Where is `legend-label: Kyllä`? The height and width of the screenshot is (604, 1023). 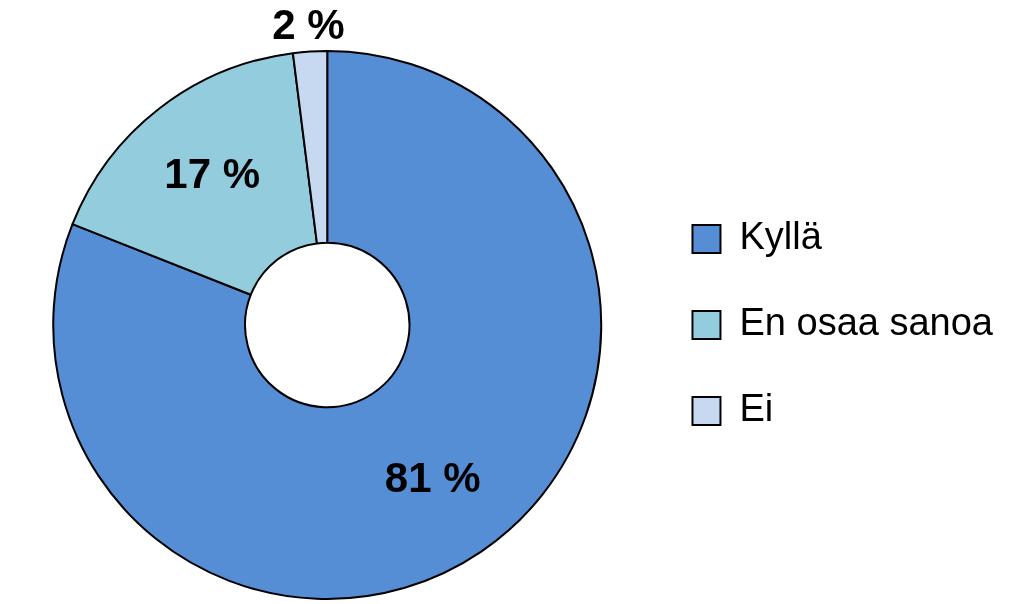
legend-label: Kyllä is located at coordinates (781, 236).